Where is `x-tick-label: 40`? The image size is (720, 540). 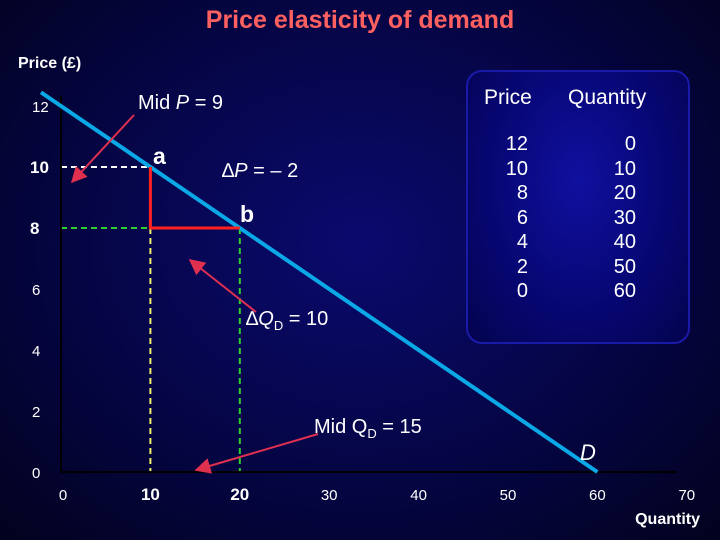
x-tick-label: 40 is located at coordinates (418, 495).